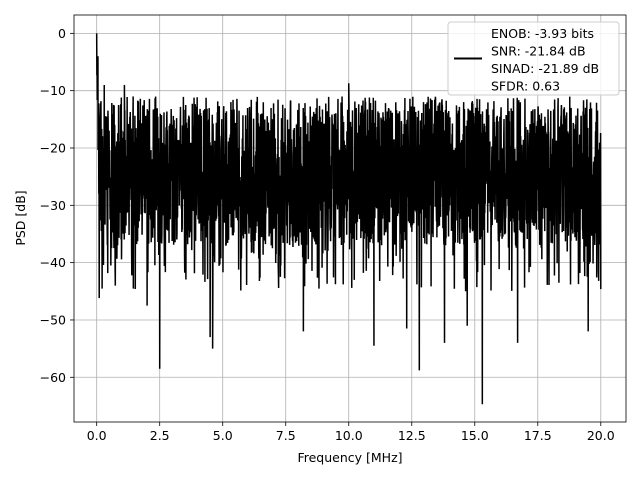 This screenshot has width=640, height=480. What do you see at coordinates (53, 319) in the screenshot?
I see `y-tick-label: −50` at bounding box center [53, 319].